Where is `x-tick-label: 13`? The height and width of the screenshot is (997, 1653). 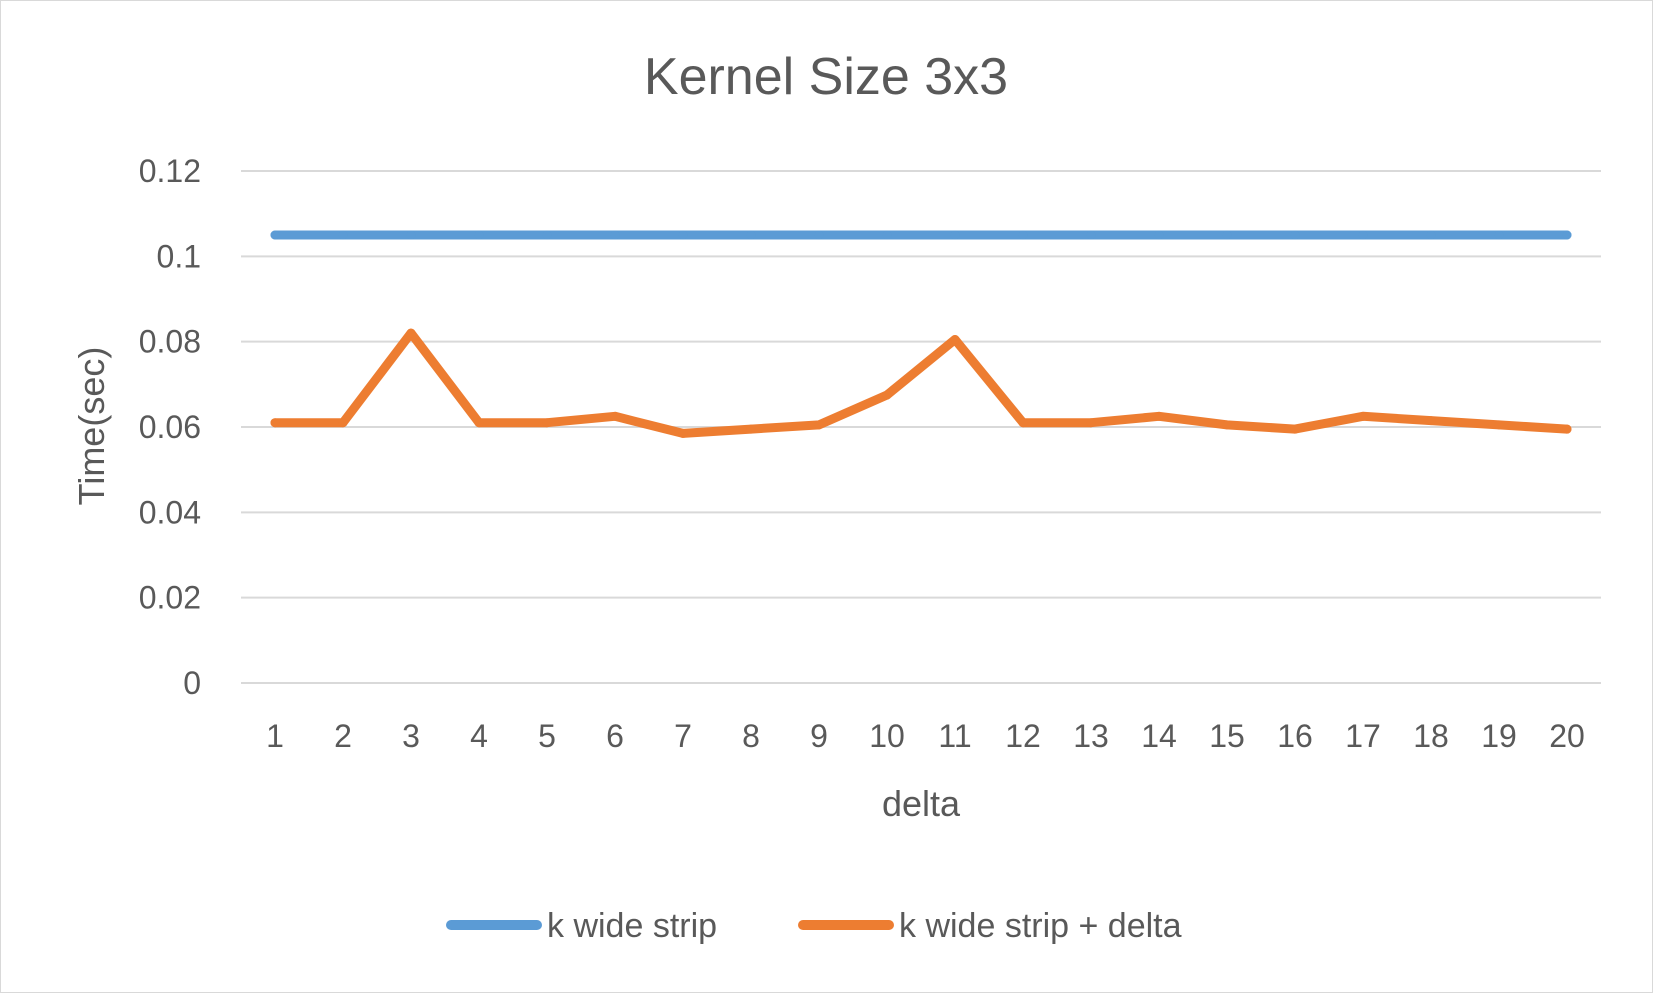
x-tick-label: 13 is located at coordinates (1091, 736).